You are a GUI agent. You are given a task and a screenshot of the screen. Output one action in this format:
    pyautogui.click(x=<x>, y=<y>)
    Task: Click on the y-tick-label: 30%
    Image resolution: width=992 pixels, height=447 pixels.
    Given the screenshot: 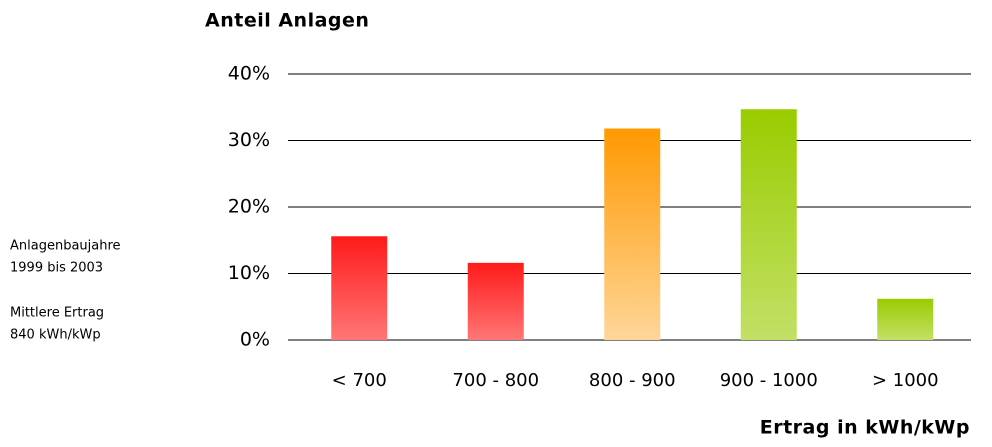 What is the action you would take?
    pyautogui.click(x=249, y=140)
    